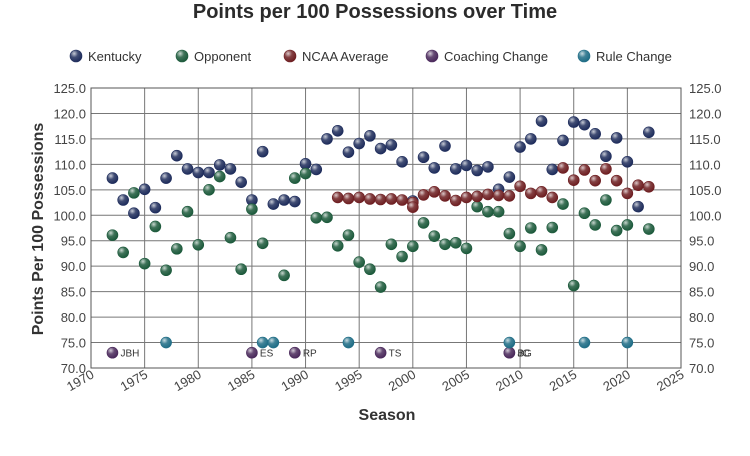  Describe the element at coordinates (129, 354) in the screenshot. I see `coaching-change-label: JBH` at that location.